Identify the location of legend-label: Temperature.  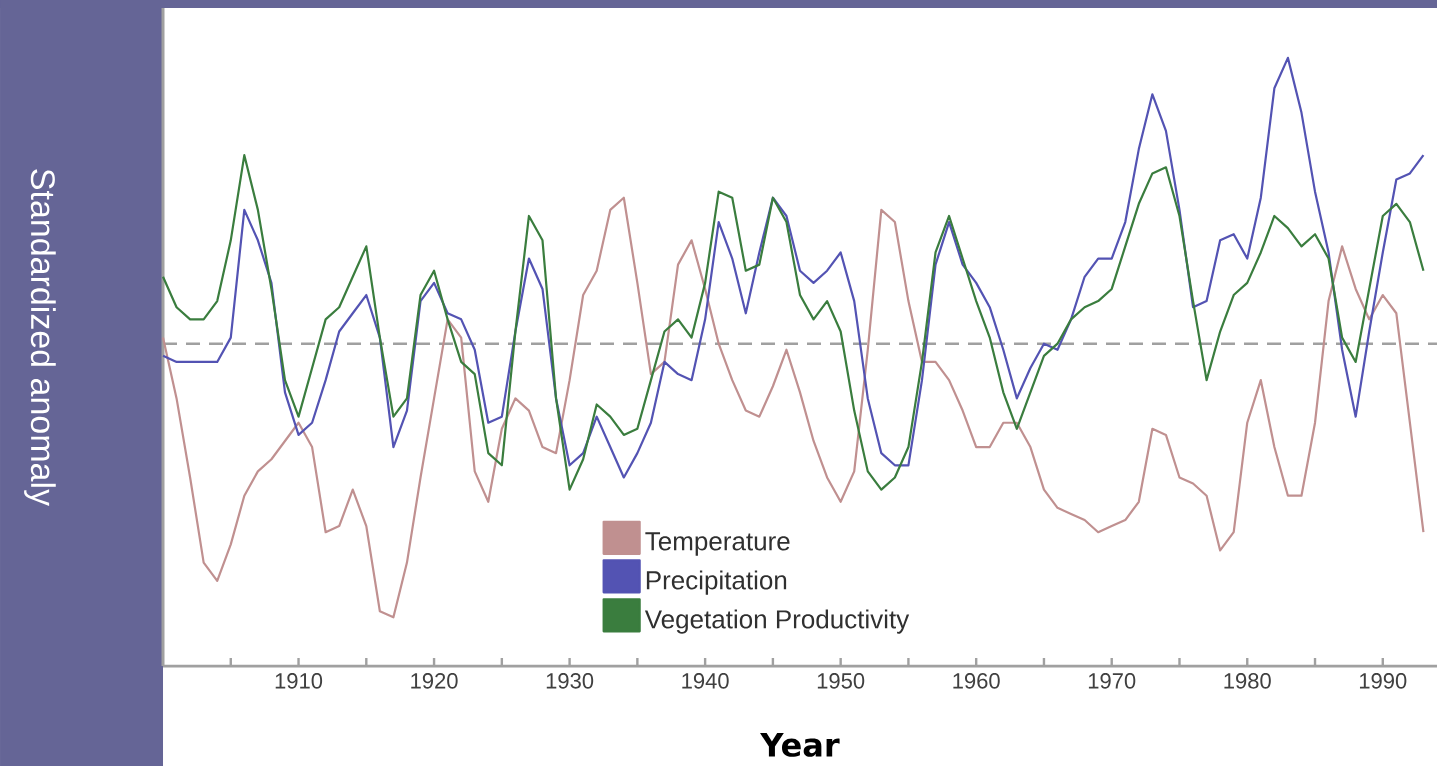
(717, 544).